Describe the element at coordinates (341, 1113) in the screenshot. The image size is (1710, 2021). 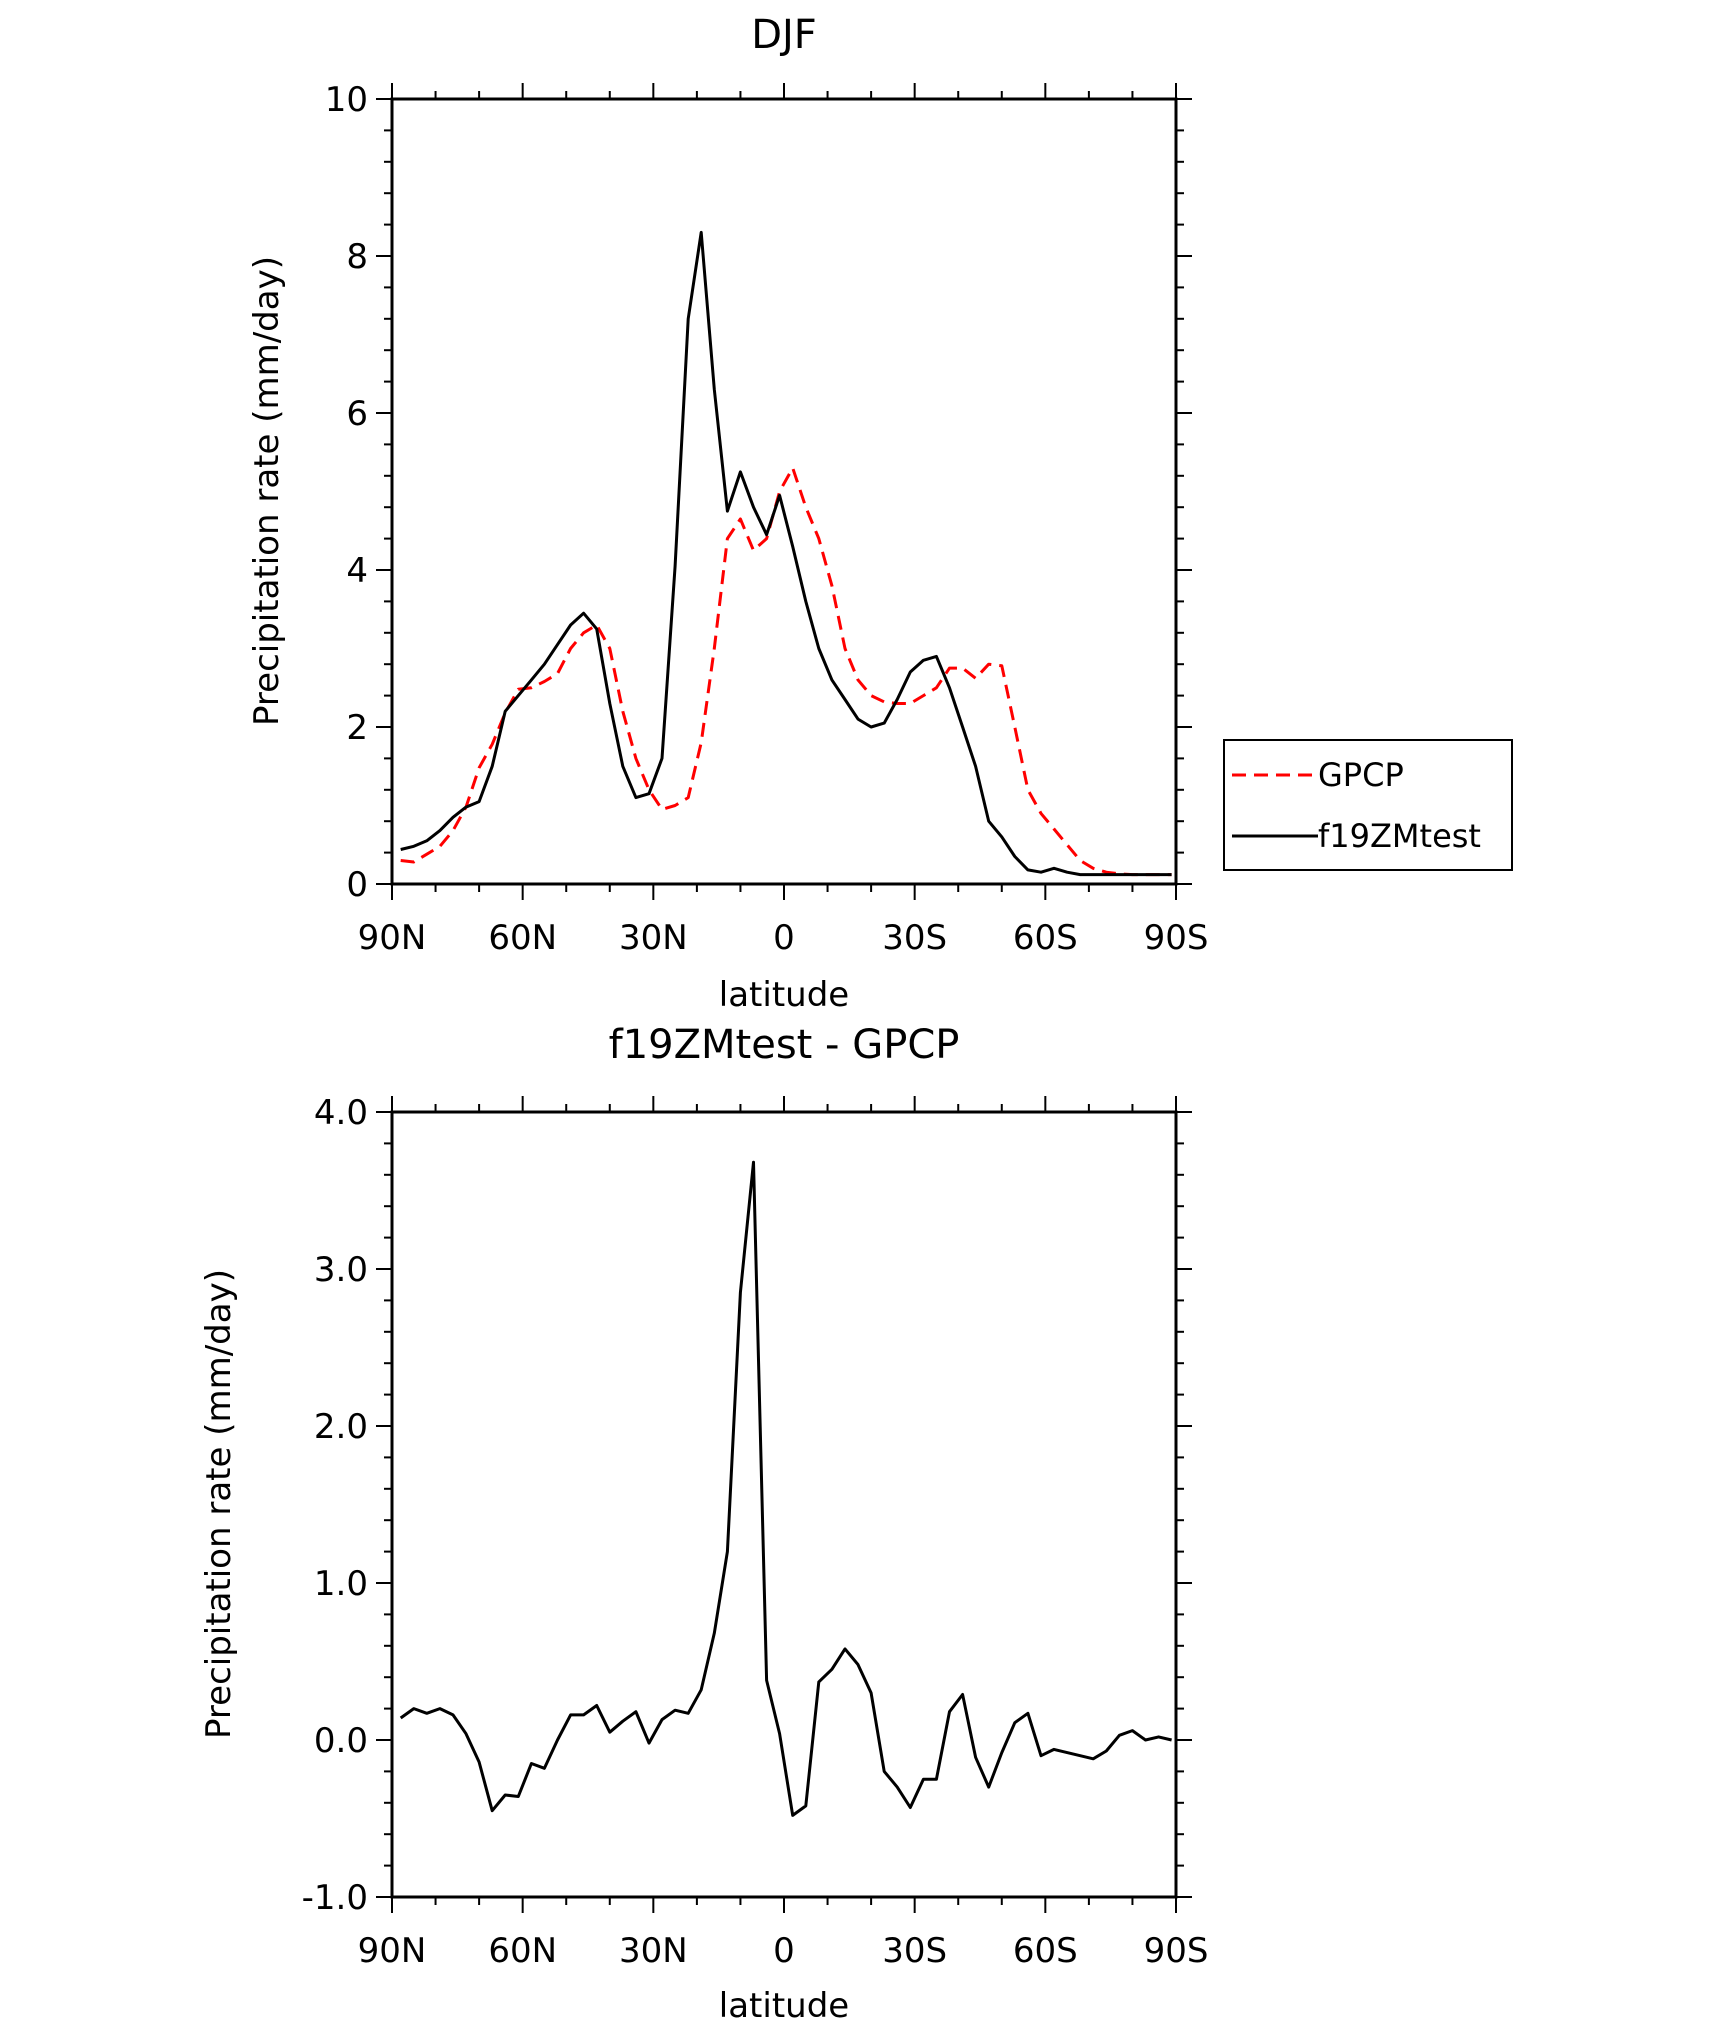
I see `y-tick-label: 4.0` at that location.